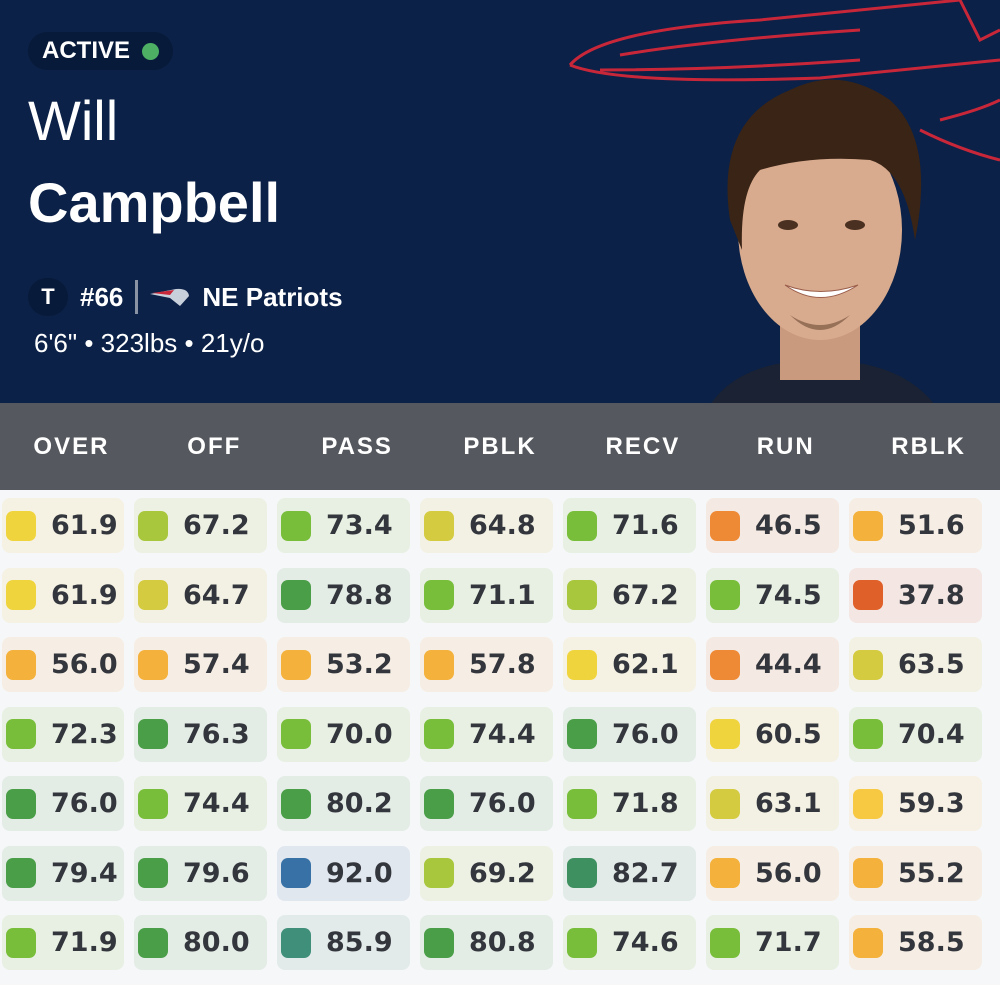 The height and width of the screenshot is (985, 1000). Describe the element at coordinates (216, 664) in the screenshot. I see `grade-value: 57.4` at that location.